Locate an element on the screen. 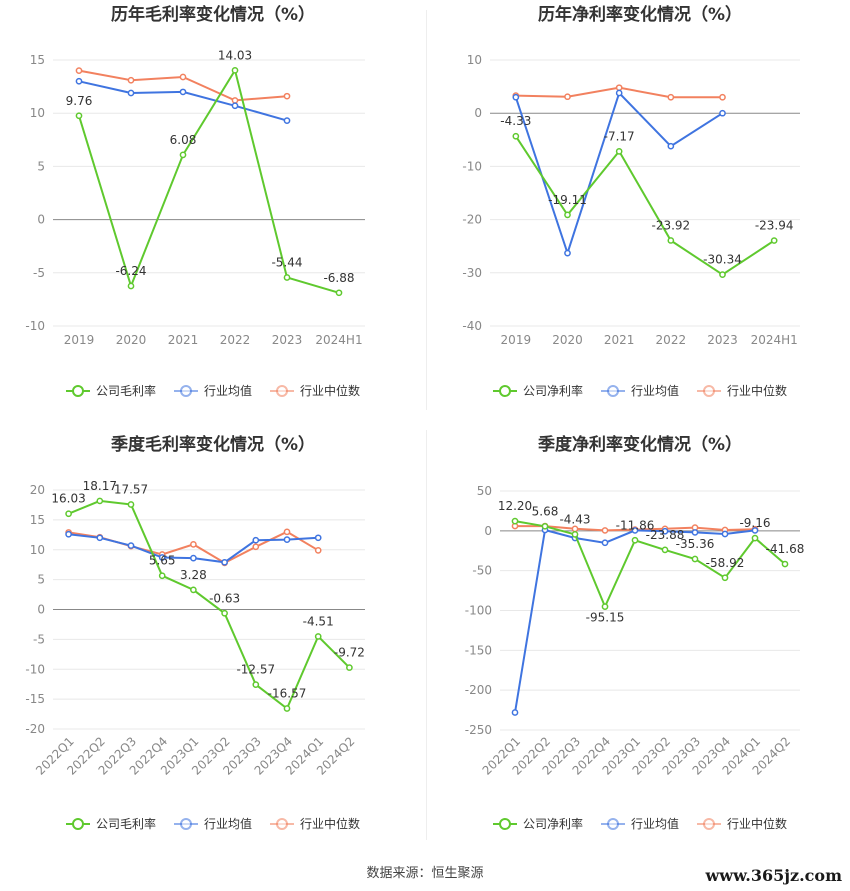  data-label: -6.88 is located at coordinates (338, 278).